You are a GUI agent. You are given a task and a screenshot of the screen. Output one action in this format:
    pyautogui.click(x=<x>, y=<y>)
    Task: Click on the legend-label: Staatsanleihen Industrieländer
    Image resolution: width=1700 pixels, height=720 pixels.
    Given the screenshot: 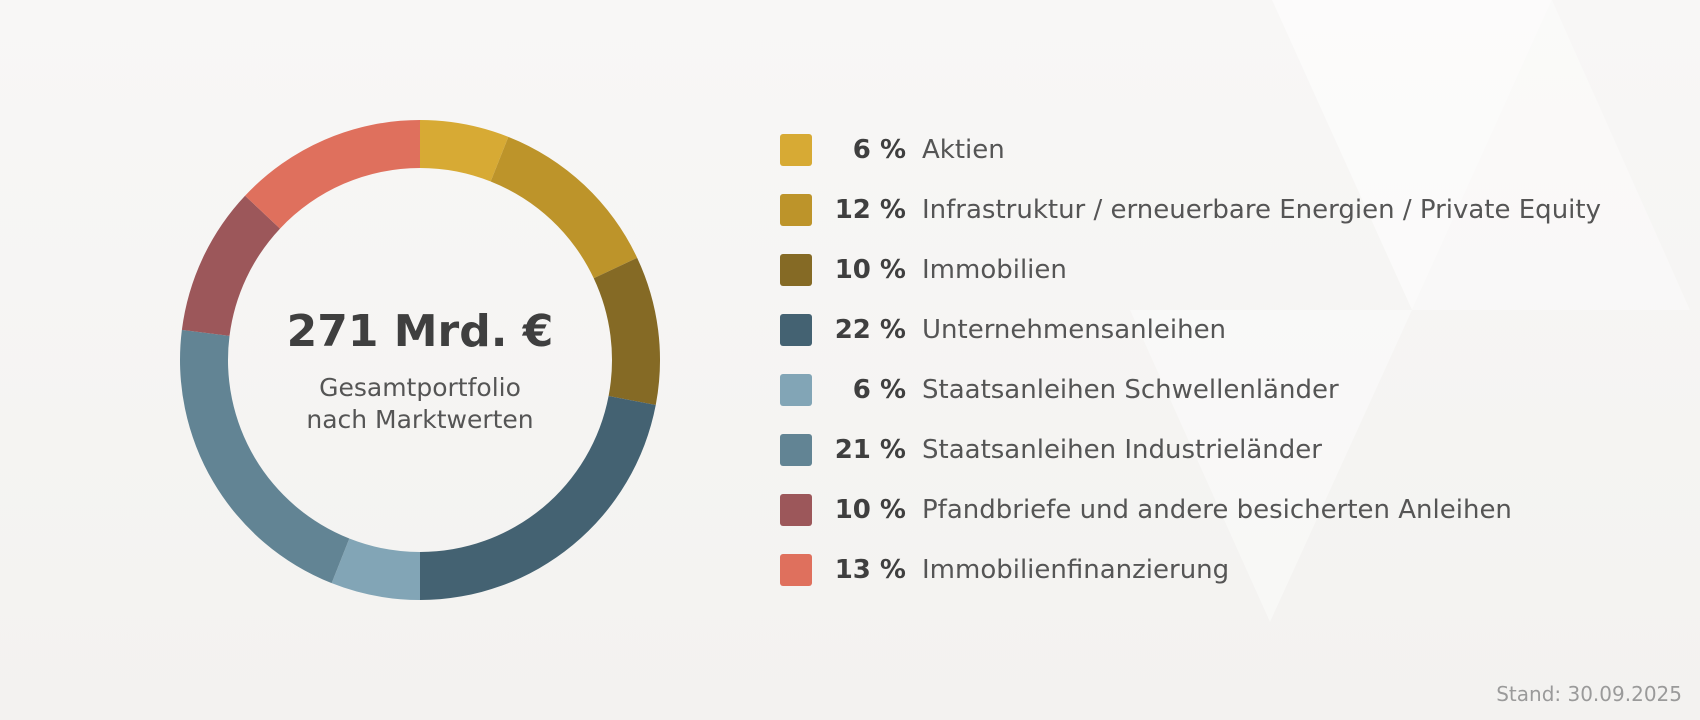 What is the action you would take?
    pyautogui.click(x=1122, y=450)
    